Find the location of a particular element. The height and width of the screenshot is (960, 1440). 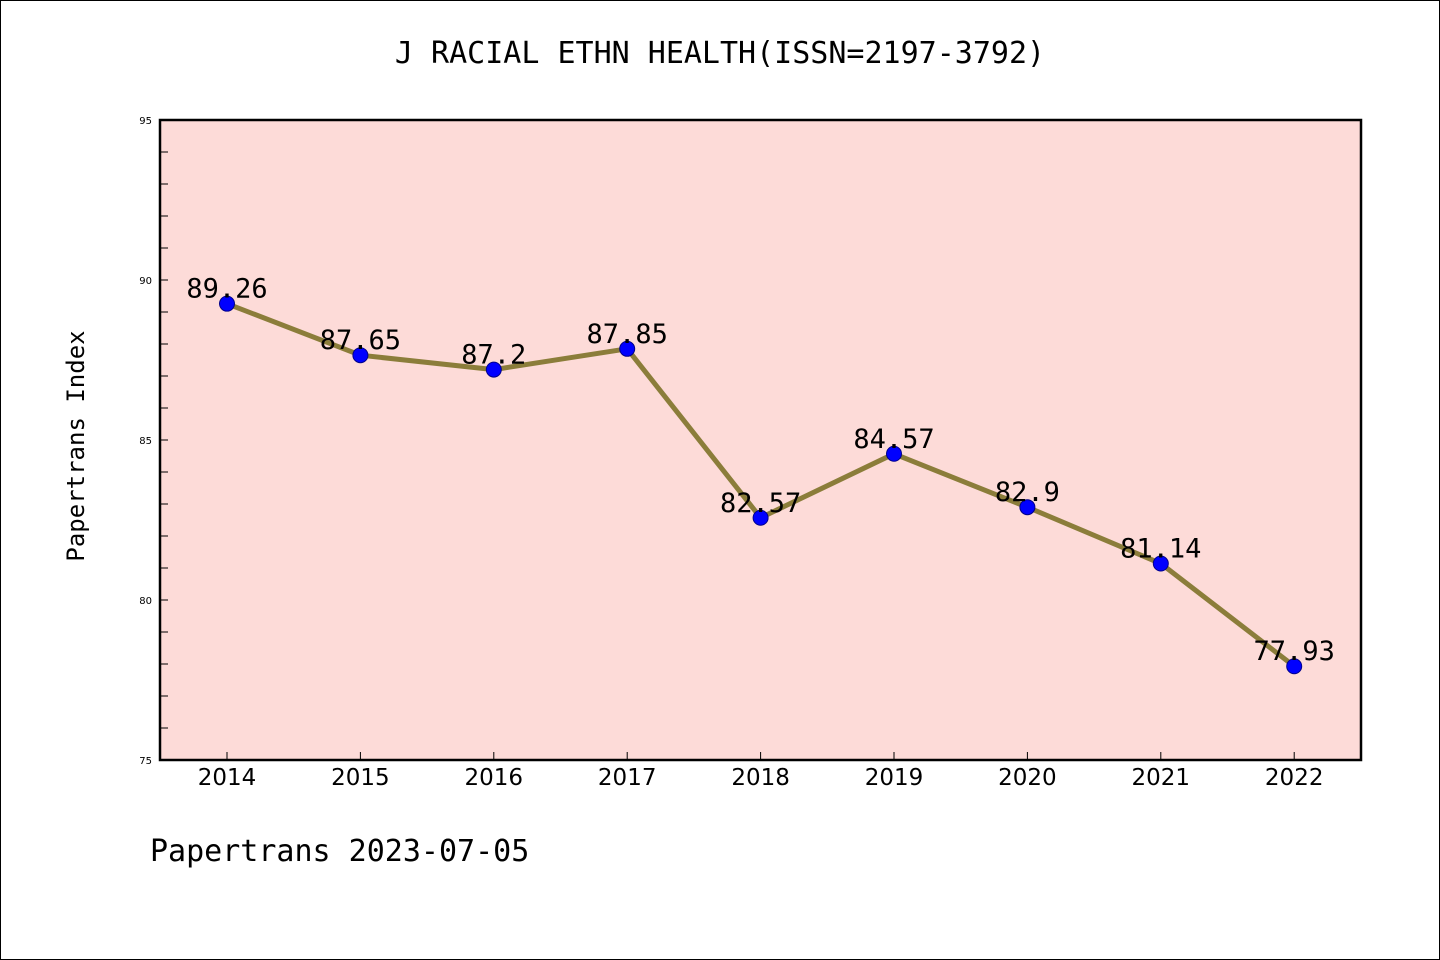

data-label: 87.2 is located at coordinates (493, 355).